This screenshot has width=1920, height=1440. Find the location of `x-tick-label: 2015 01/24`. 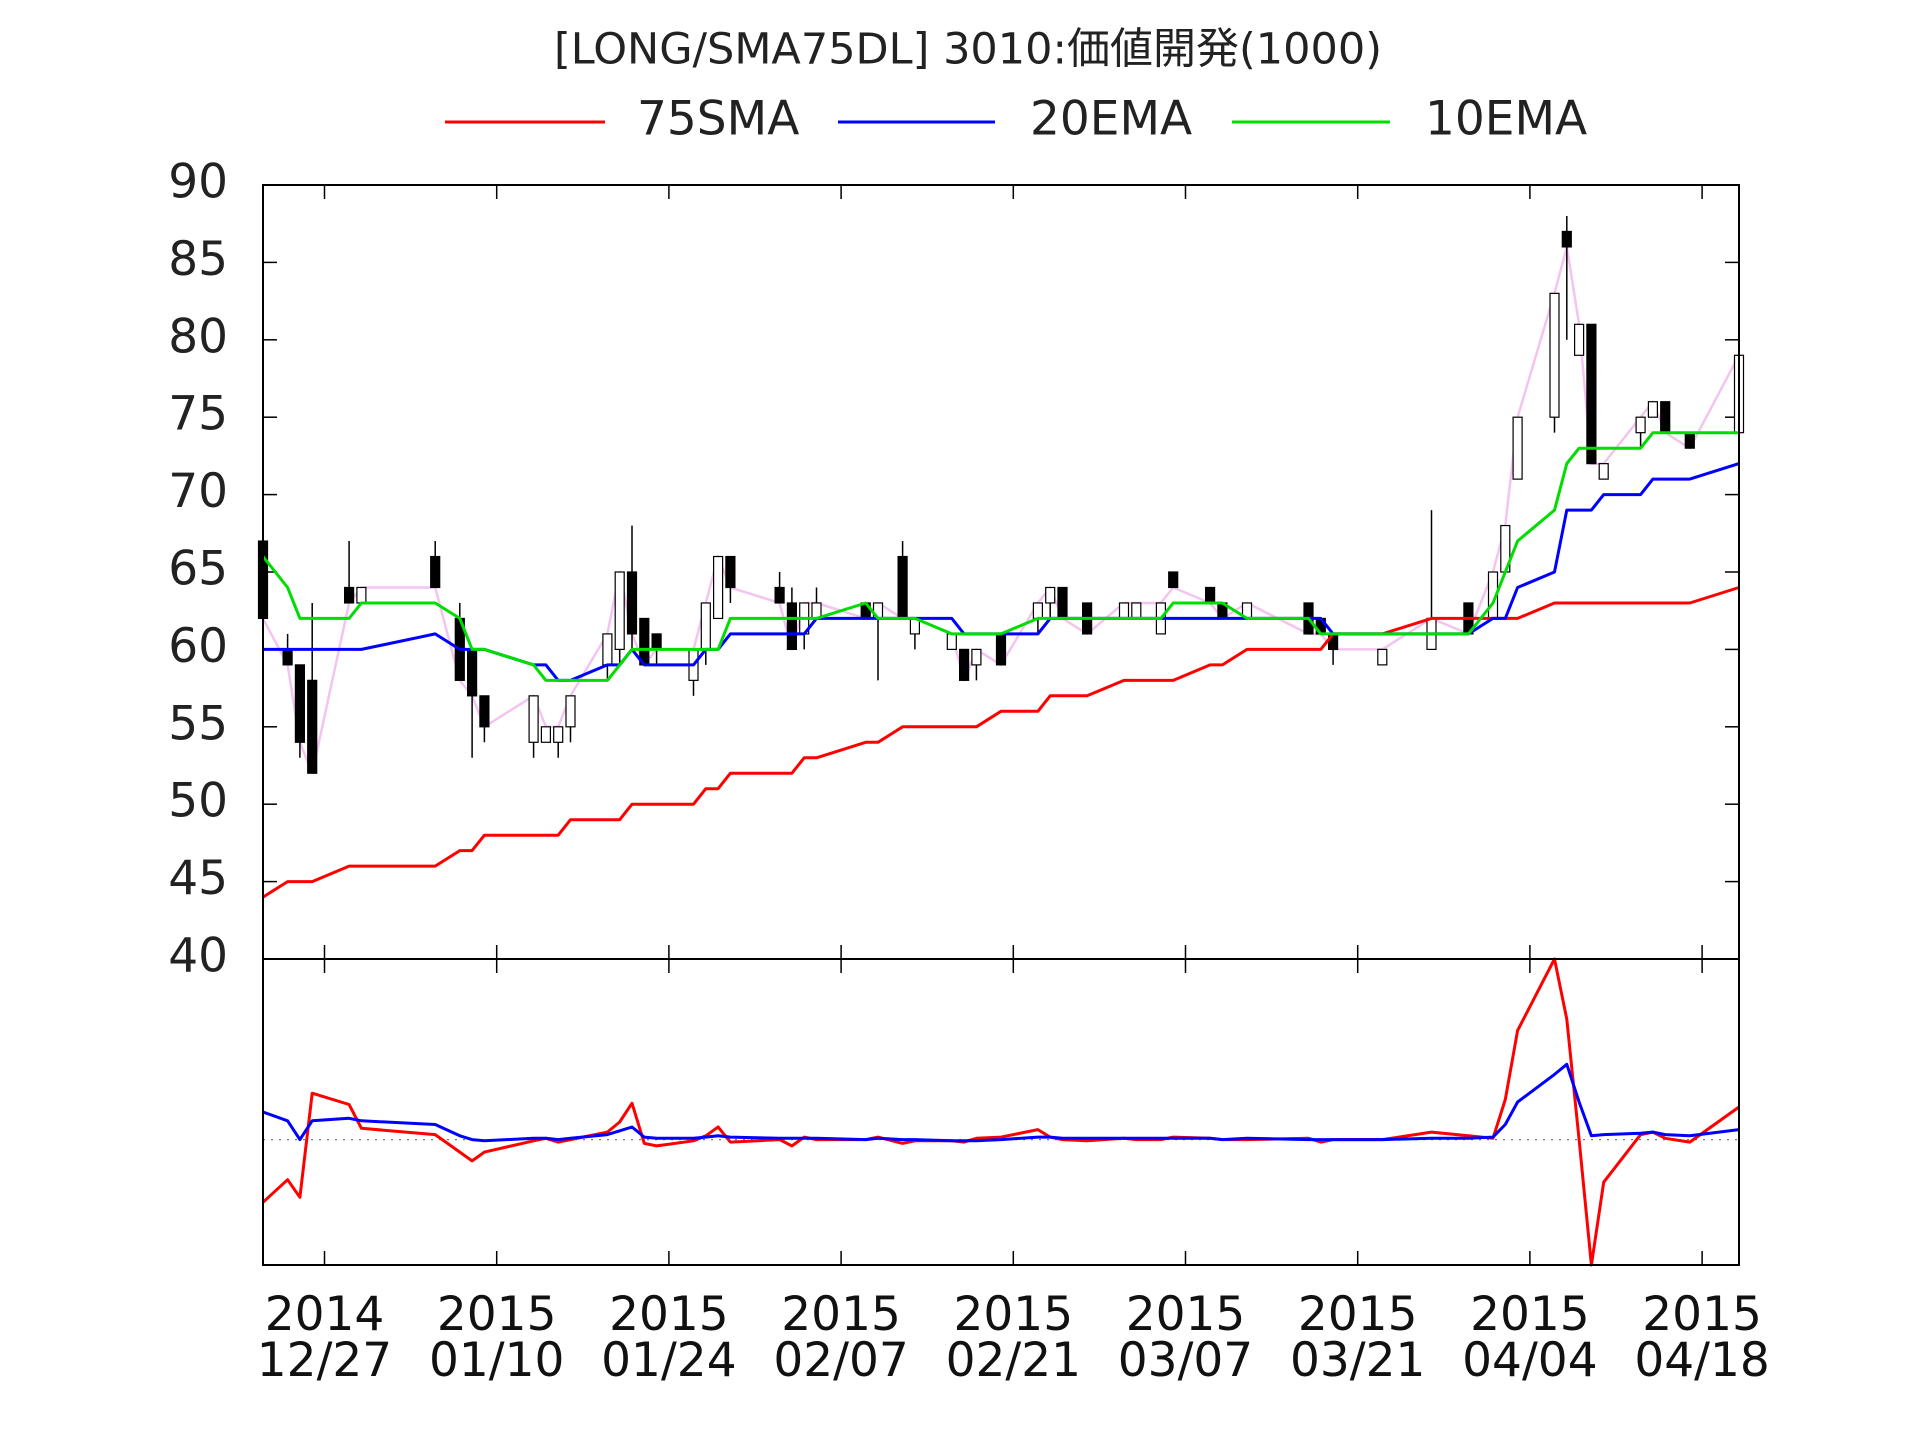

x-tick-label: 2015 01/24 is located at coordinates (669, 1337).